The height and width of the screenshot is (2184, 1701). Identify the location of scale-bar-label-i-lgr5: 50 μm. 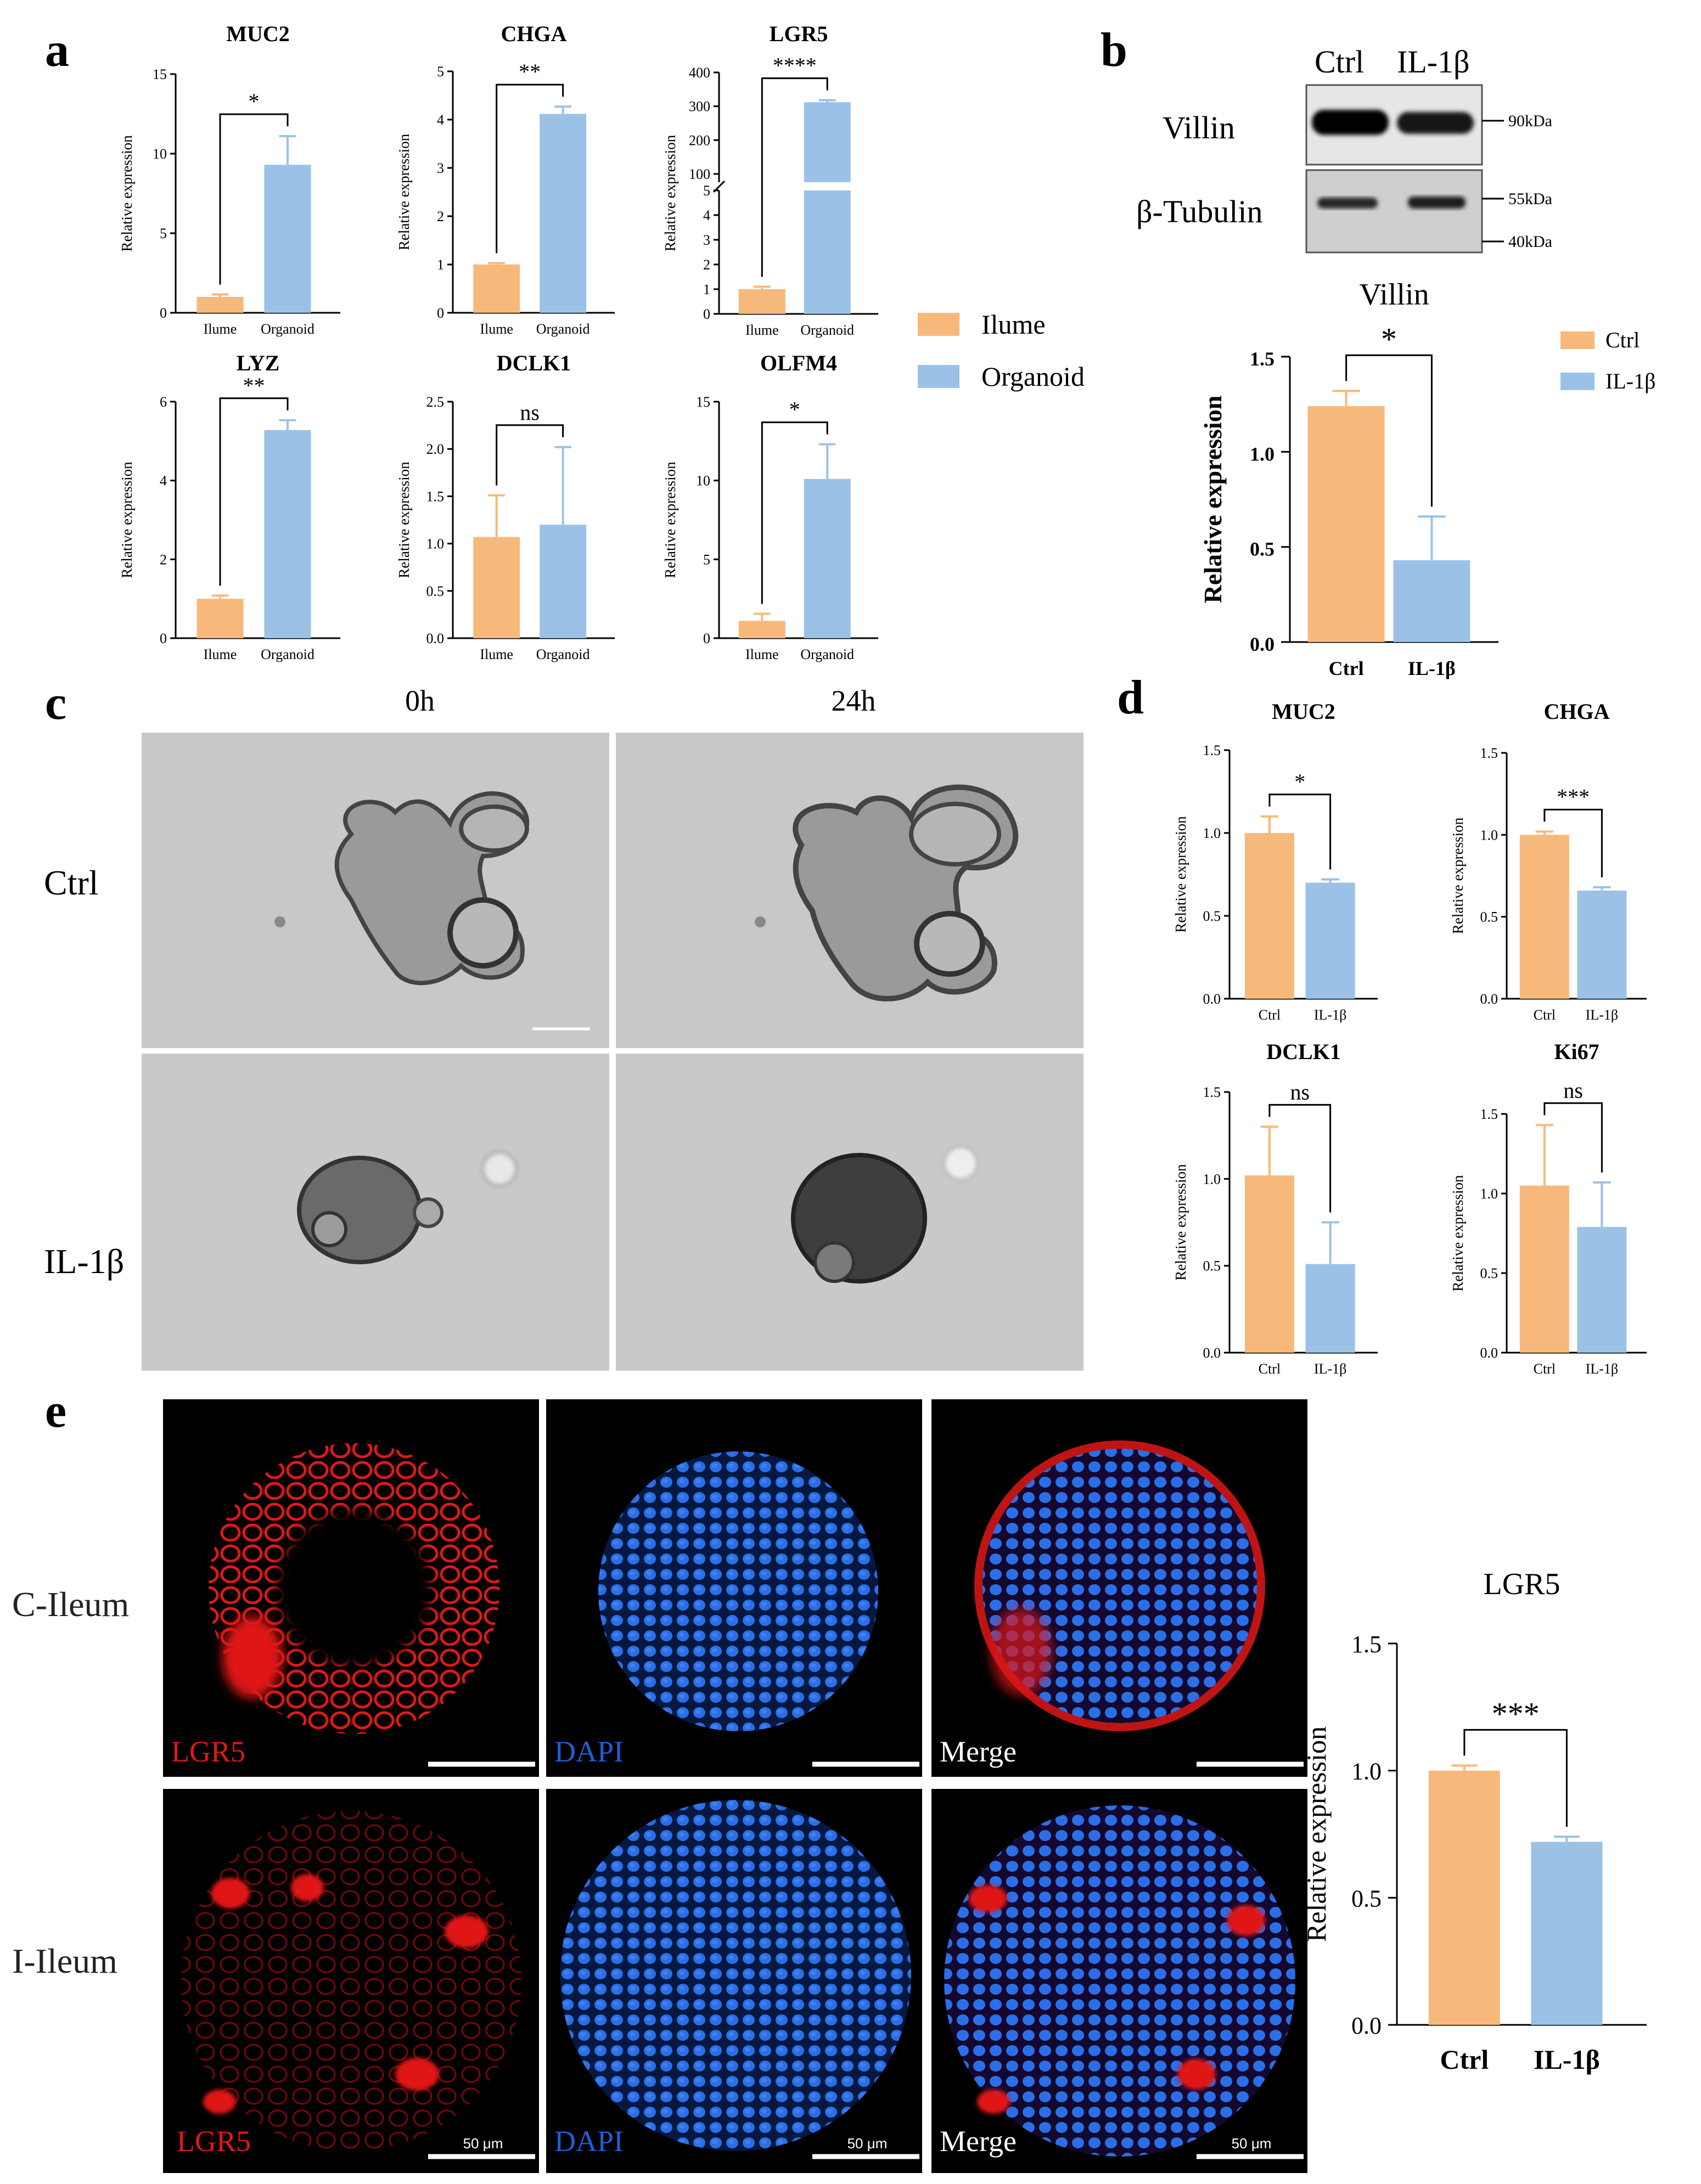
(483, 2143).